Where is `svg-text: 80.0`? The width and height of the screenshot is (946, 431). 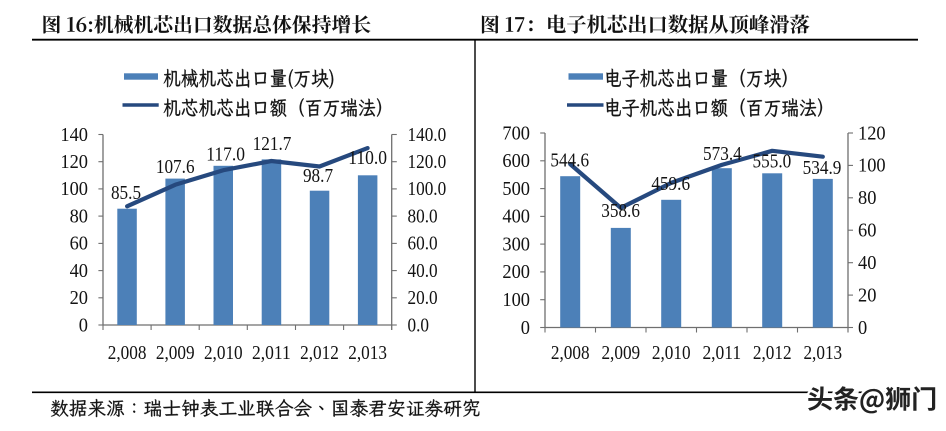
svg-text: 80.0 is located at coordinates (423, 216).